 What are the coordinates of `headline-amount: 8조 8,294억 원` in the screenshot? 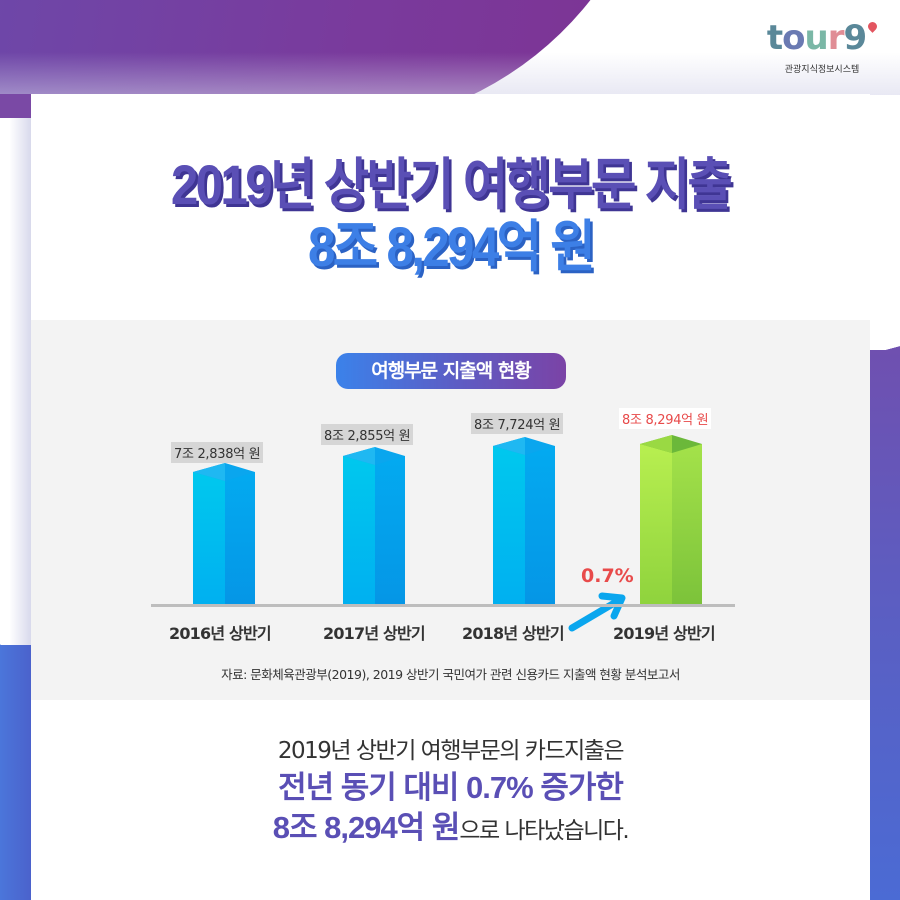 It's located at (451, 246).